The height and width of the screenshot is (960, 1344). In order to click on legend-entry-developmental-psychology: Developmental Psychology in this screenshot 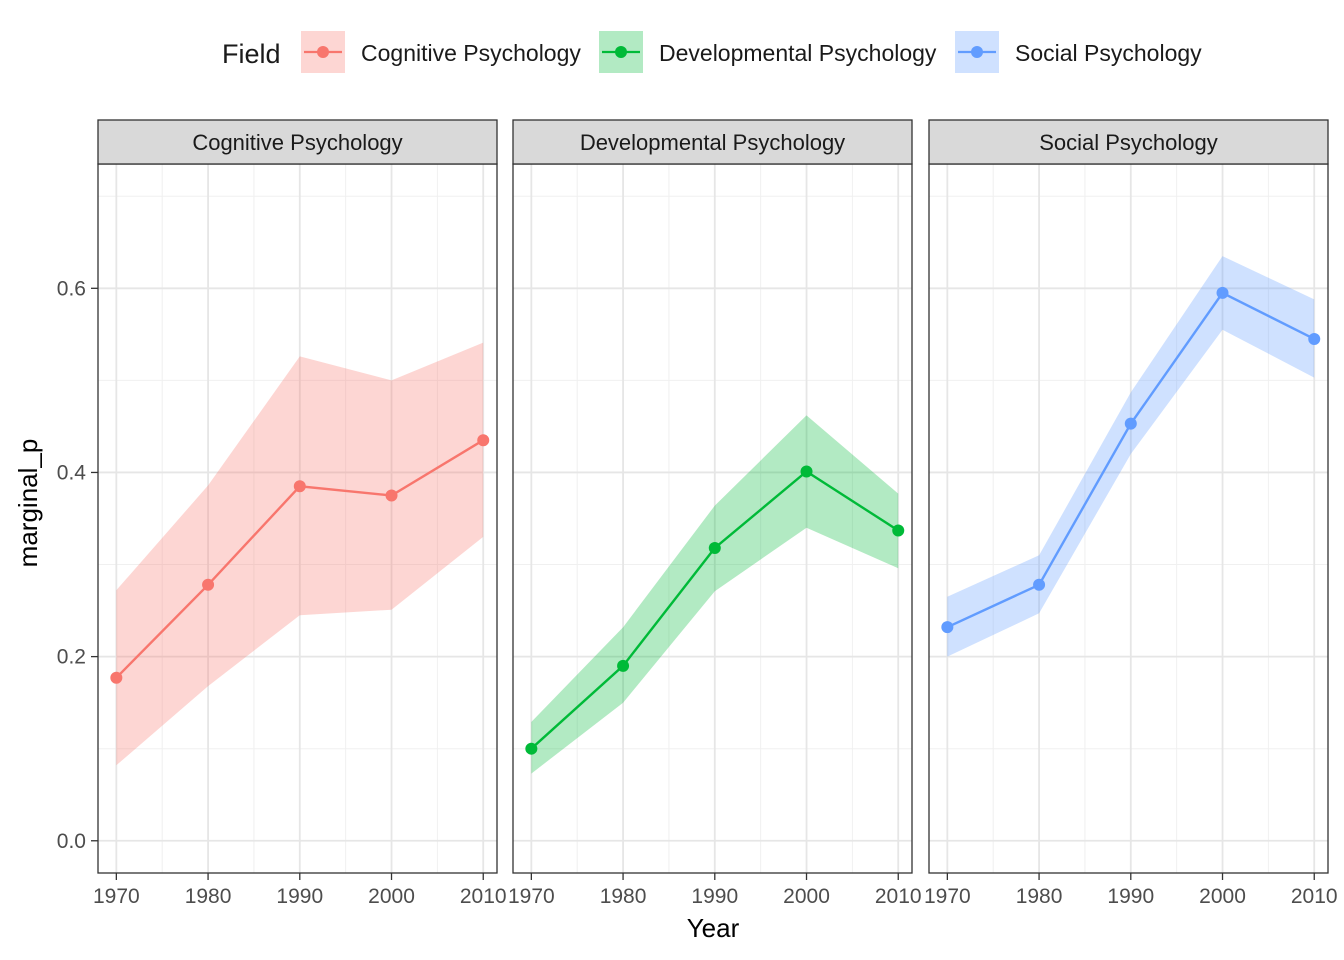, I will do `click(768, 52)`.